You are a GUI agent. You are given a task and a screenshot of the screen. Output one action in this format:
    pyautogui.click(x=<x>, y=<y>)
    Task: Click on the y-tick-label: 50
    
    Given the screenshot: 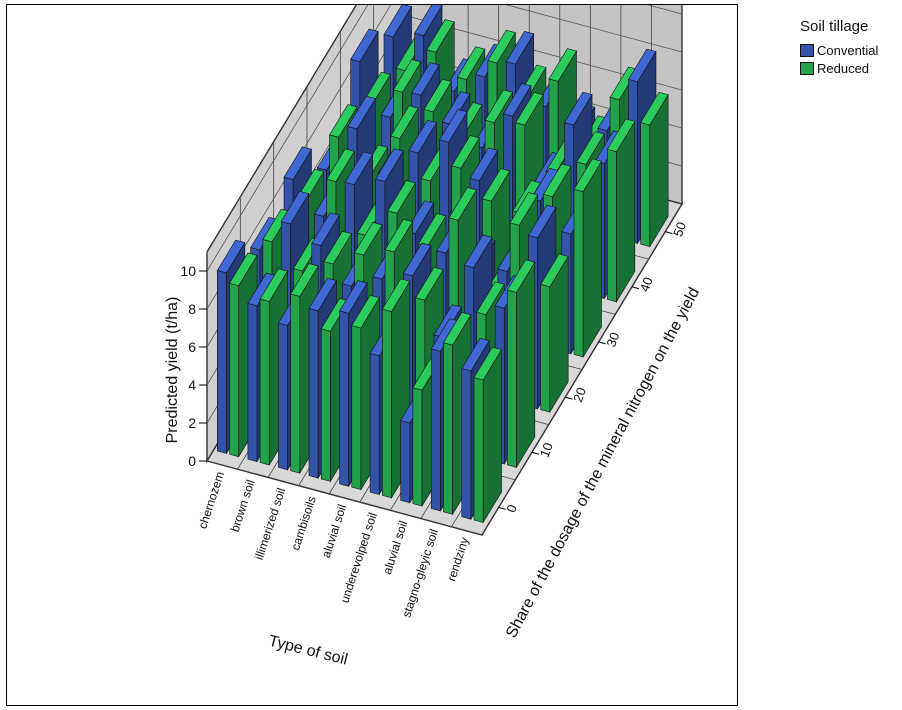 What is the action you would take?
    pyautogui.click(x=679, y=229)
    